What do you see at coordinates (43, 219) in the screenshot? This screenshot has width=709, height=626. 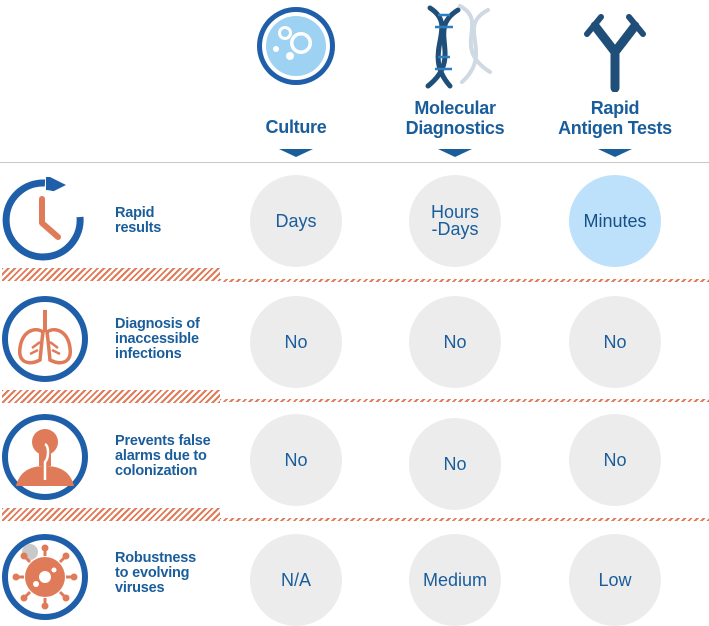 I see `clock-icon` at bounding box center [43, 219].